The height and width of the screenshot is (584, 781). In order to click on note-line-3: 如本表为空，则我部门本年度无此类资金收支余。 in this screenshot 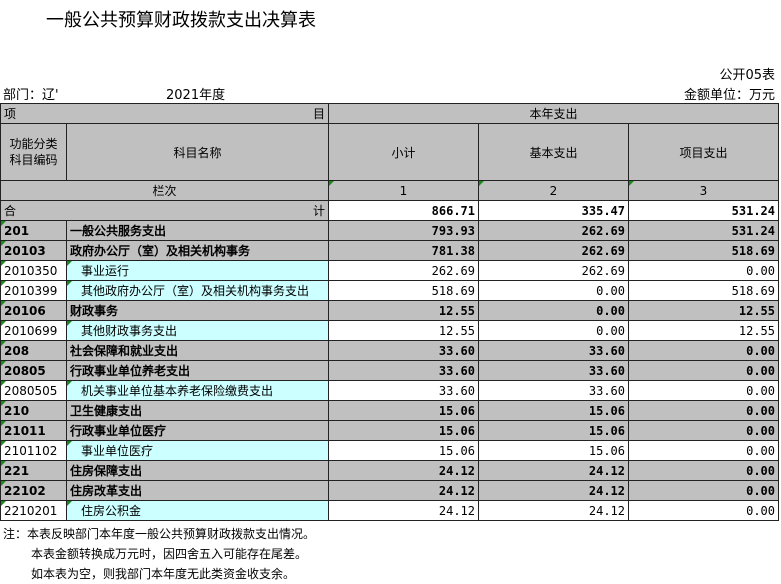, I will do `click(163, 574)`.